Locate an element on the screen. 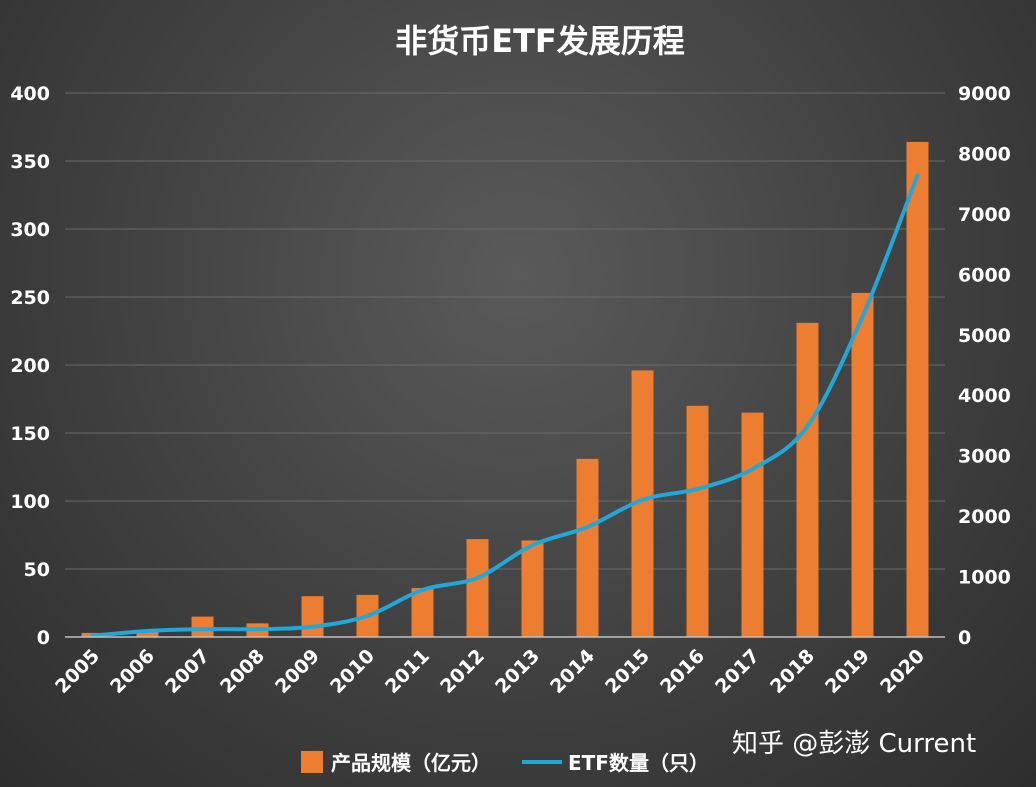  y-left-tick-label: 100 is located at coordinates (30, 502).